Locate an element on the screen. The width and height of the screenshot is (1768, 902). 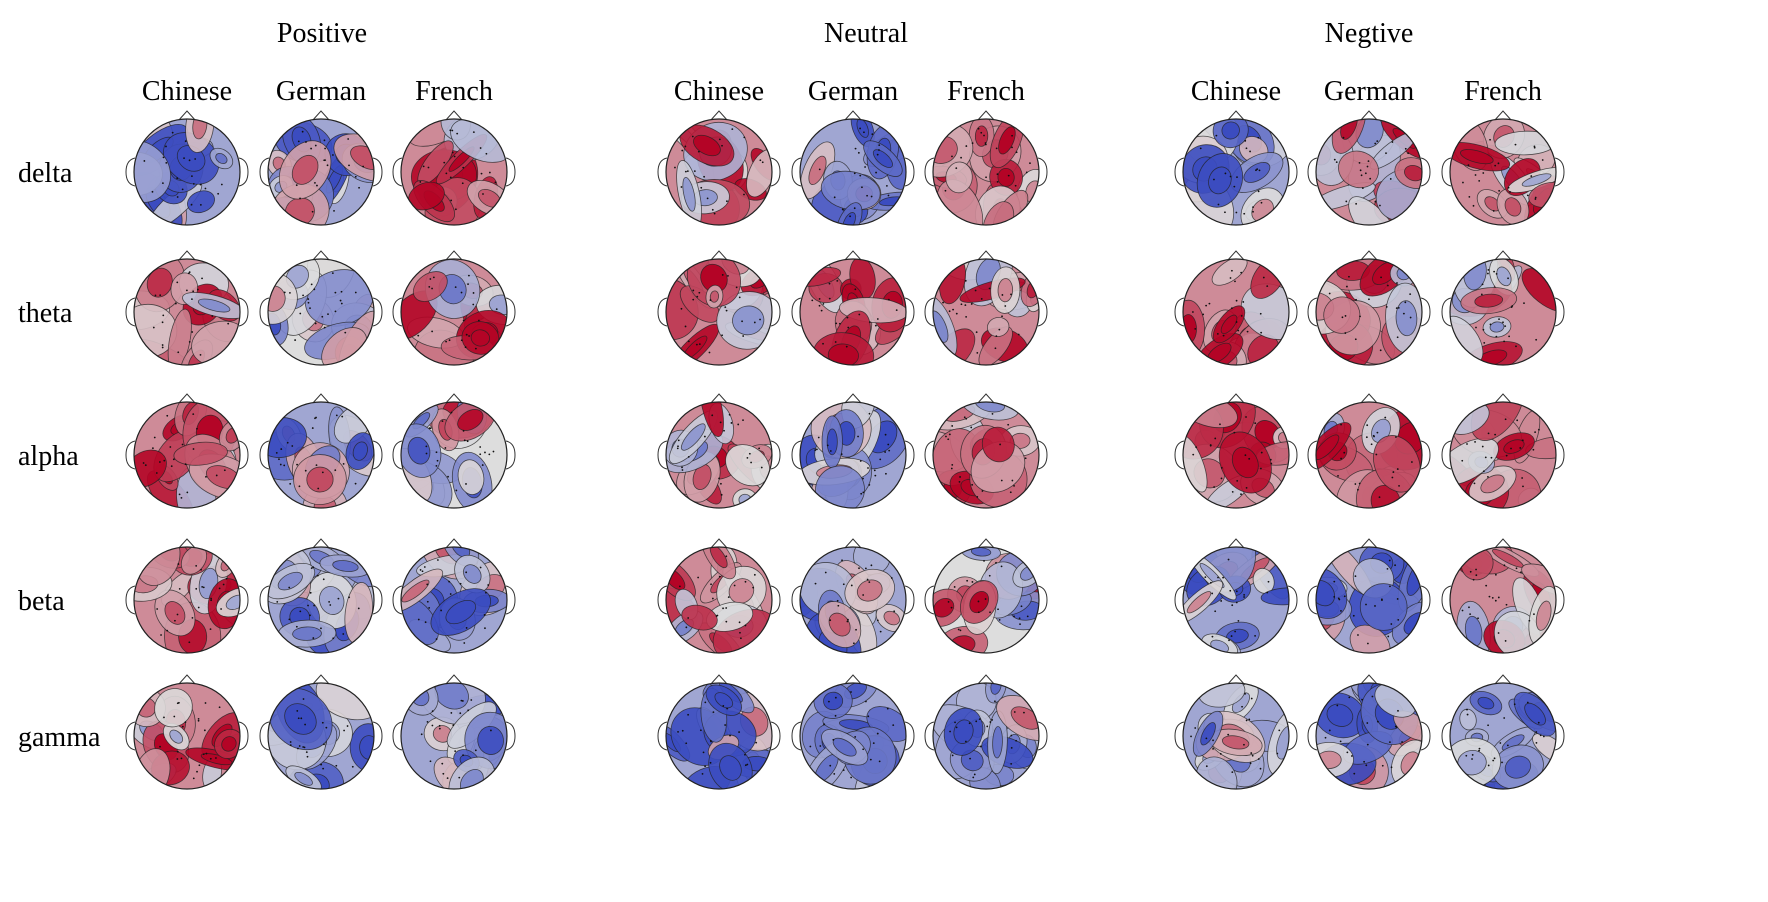
topomap-alpha-neutral-french is located at coordinates (986, 451).